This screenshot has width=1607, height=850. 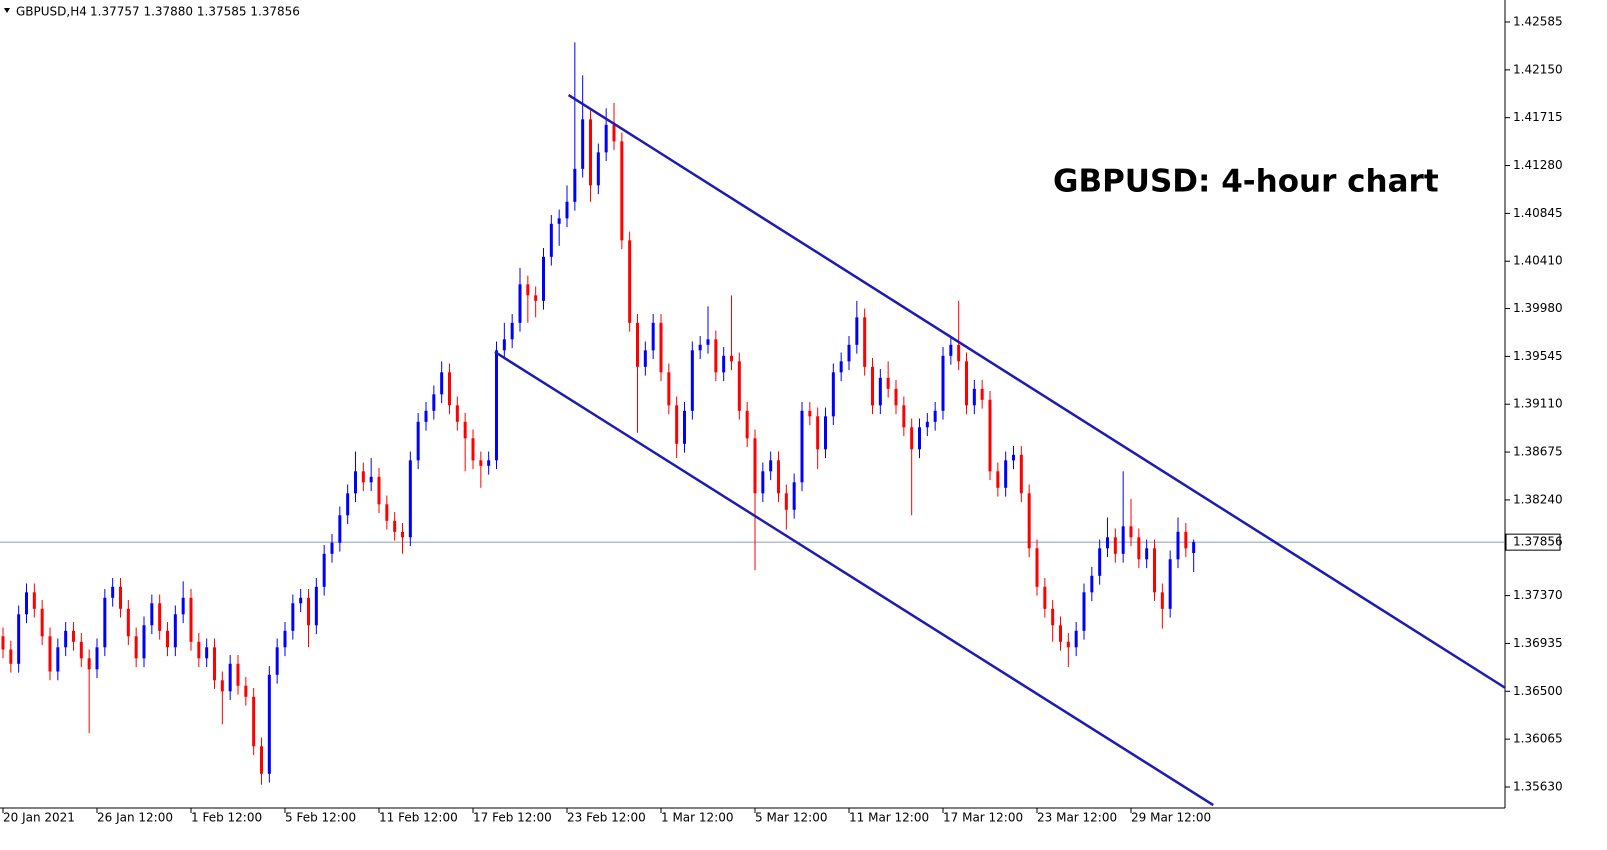 I want to click on y-tick-label: 1.38675, so click(x=1538, y=452).